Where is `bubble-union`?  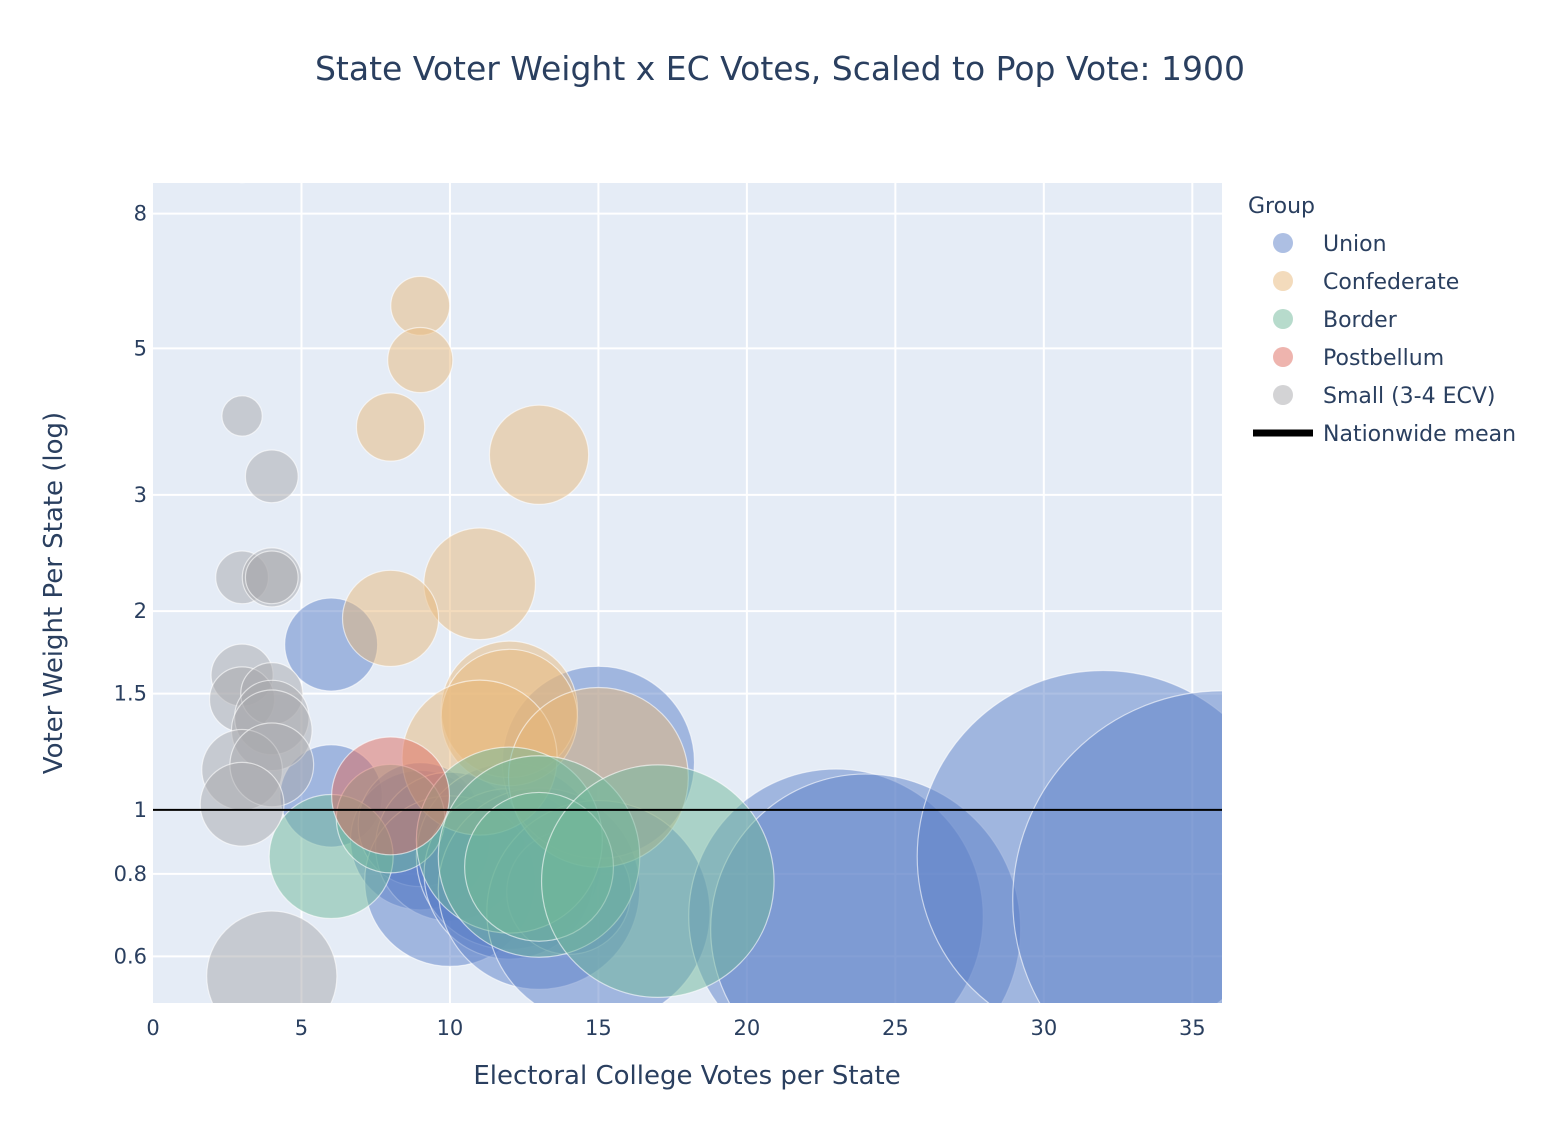 bubble-union is located at coordinates (1222, 900).